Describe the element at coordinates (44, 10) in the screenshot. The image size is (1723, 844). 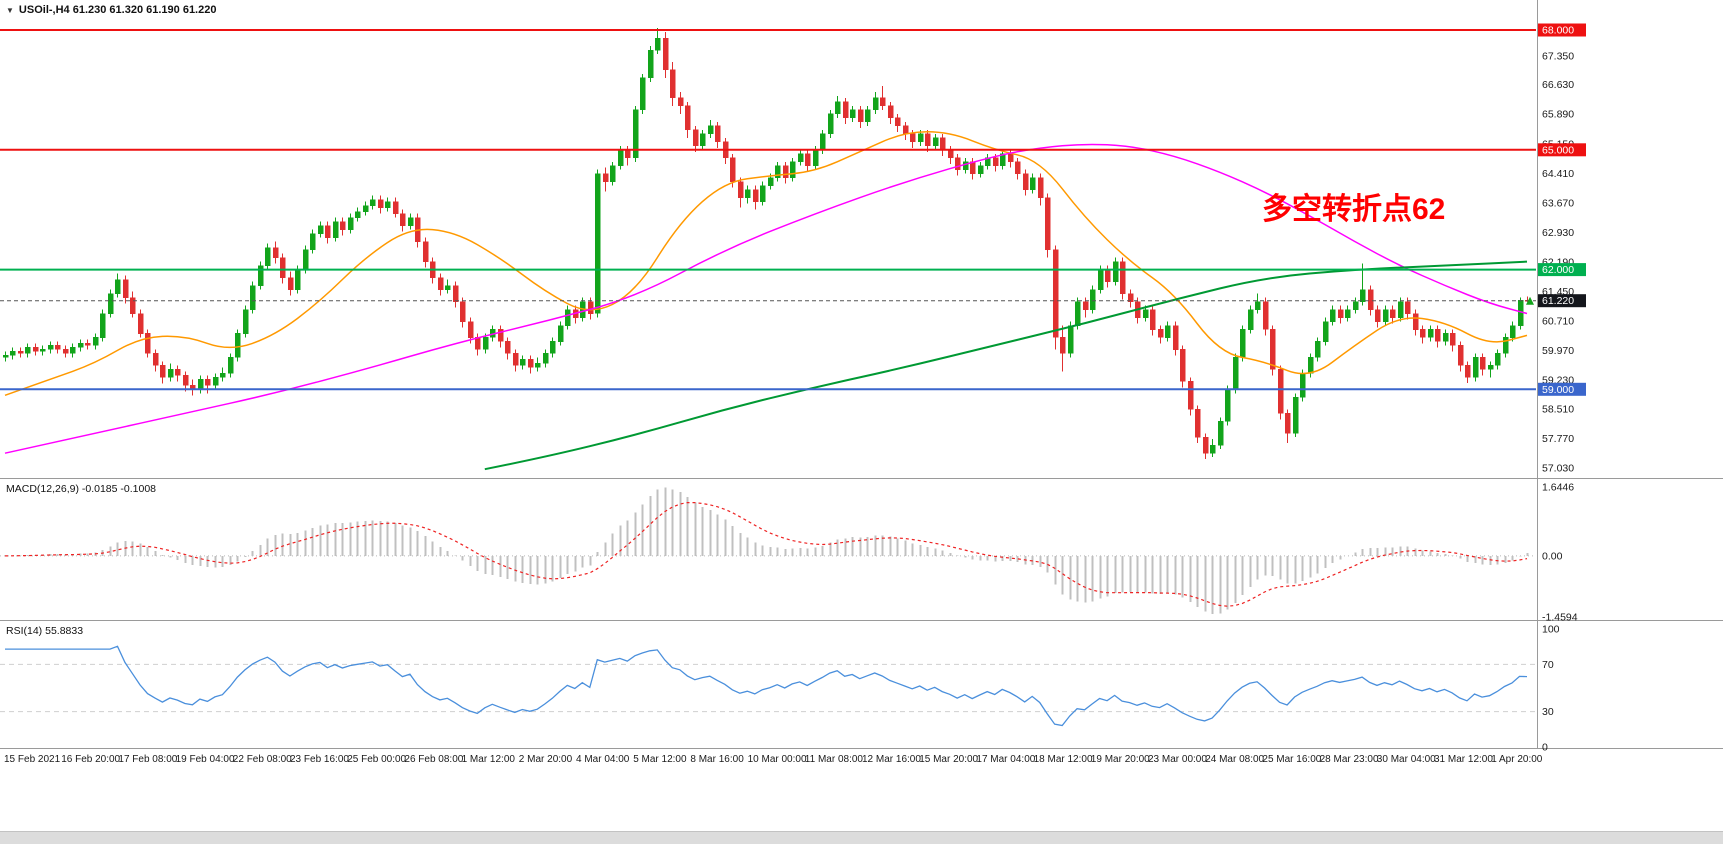
I see `symbol-label: USOil-,H4` at that location.